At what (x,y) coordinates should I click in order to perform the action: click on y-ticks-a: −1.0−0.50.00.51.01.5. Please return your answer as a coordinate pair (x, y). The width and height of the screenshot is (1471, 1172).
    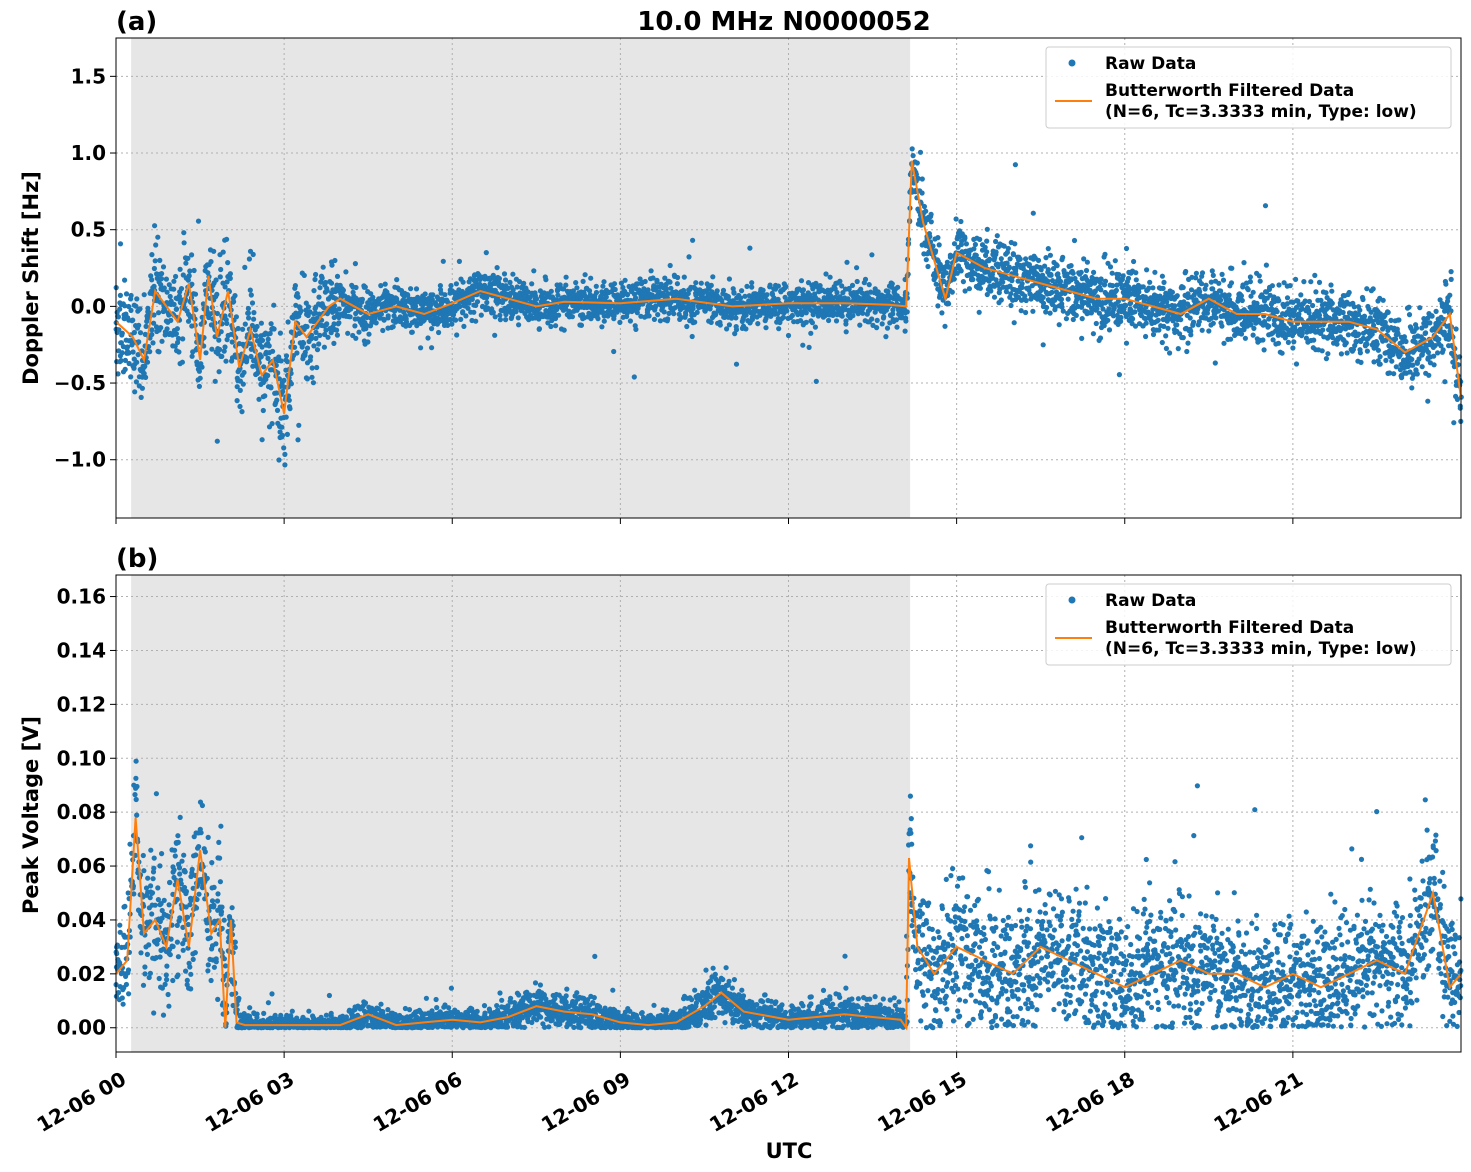
    Looking at the image, I should click on (85, 268).